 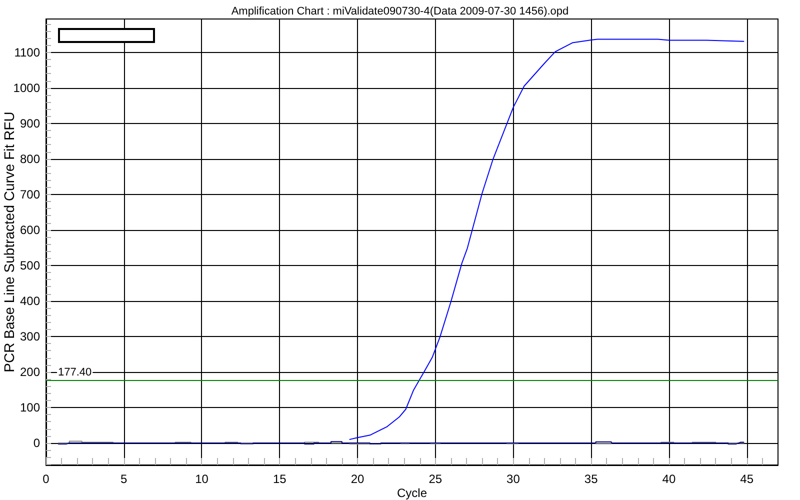 I want to click on y-tick-label: 1100, so click(x=27, y=52).